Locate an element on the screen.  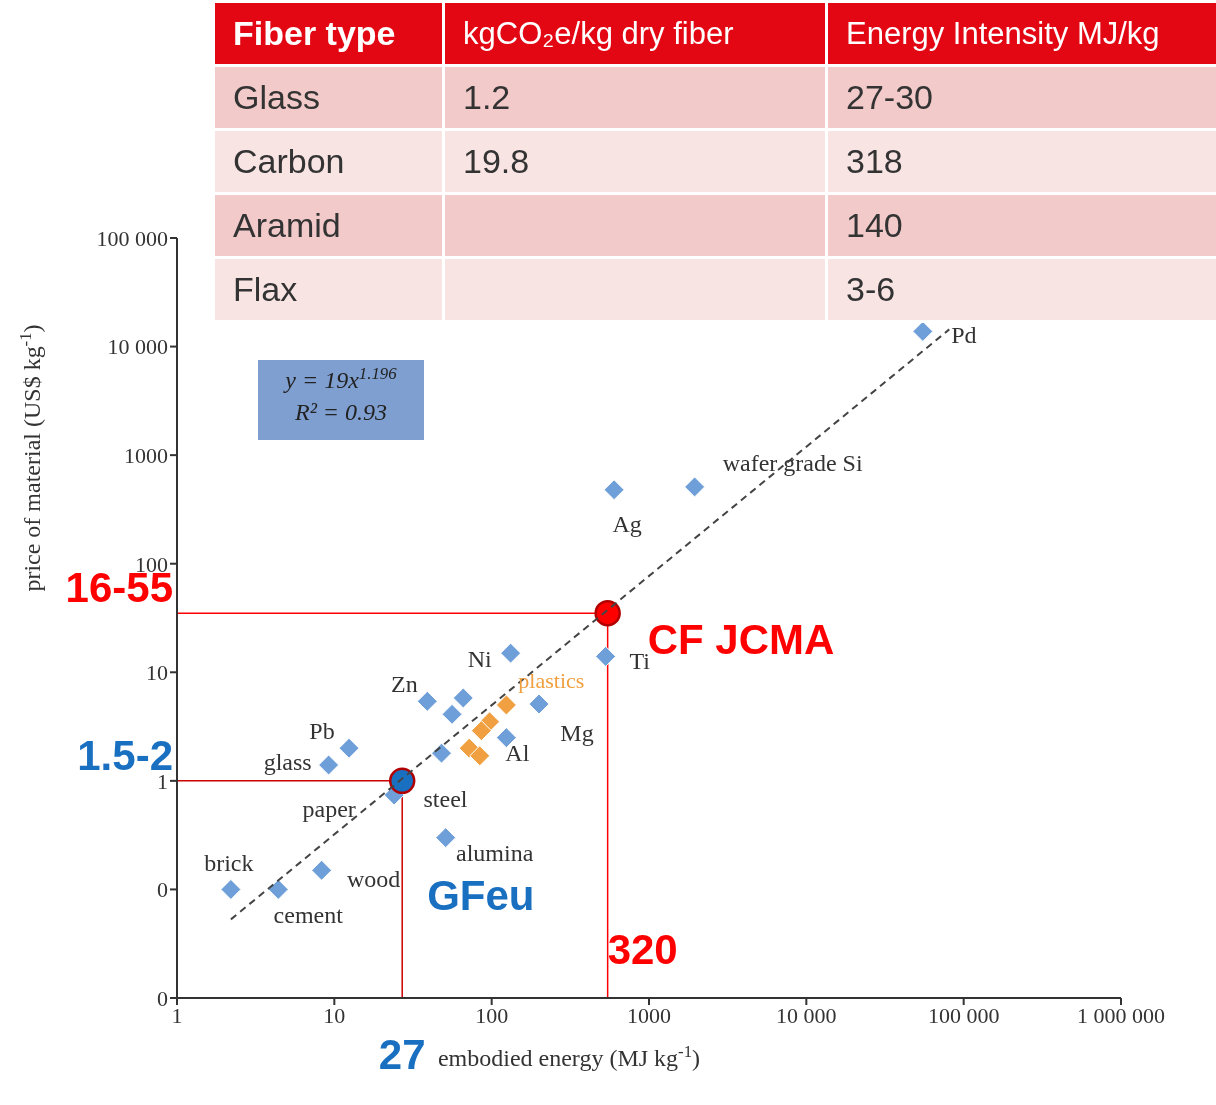
x-tick-label: 100 000 is located at coordinates (963, 1015).